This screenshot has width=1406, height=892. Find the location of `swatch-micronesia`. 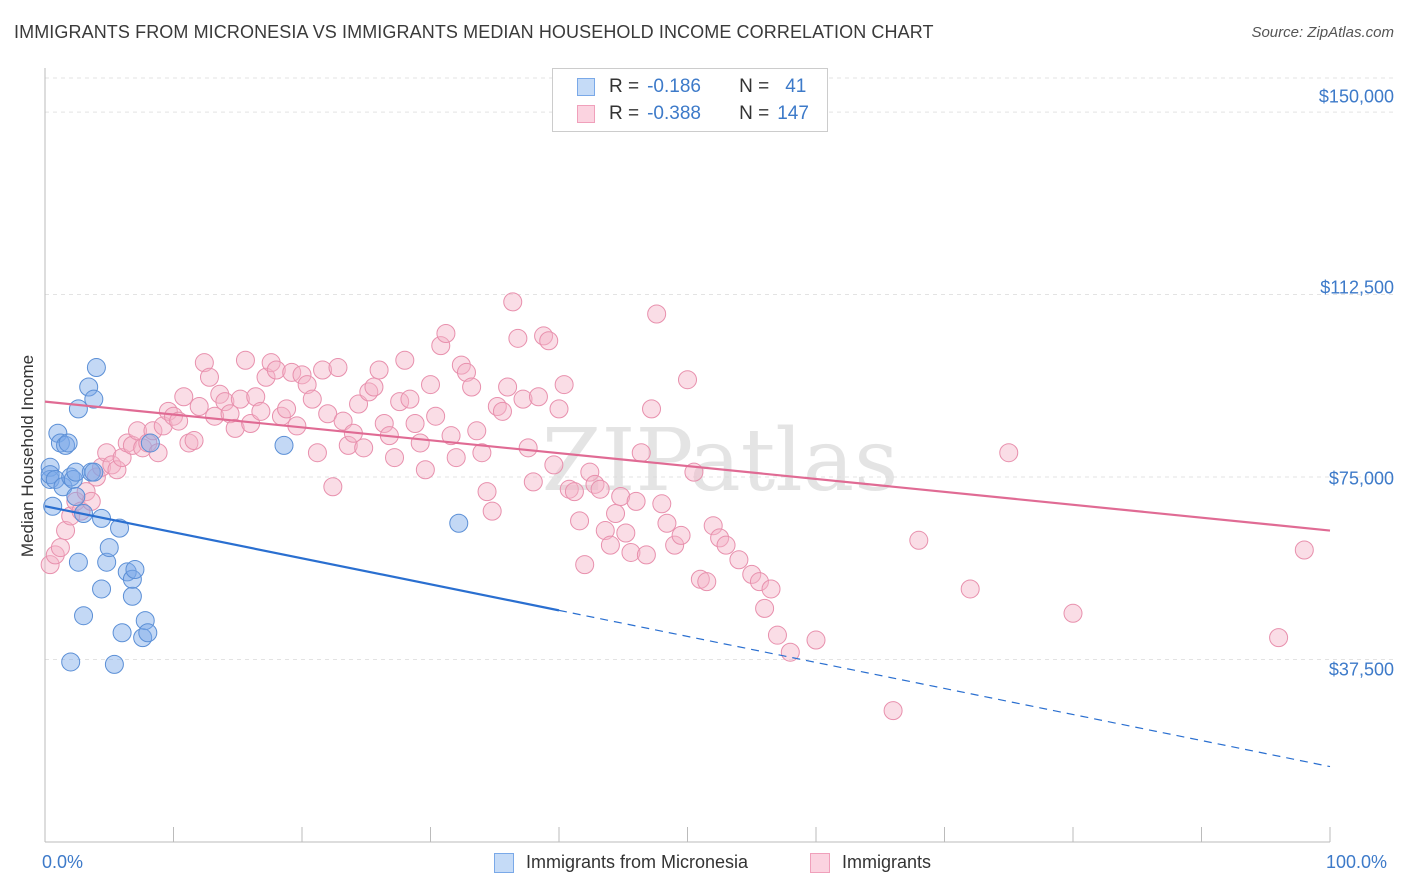

swatch-micronesia is located at coordinates (586, 87).